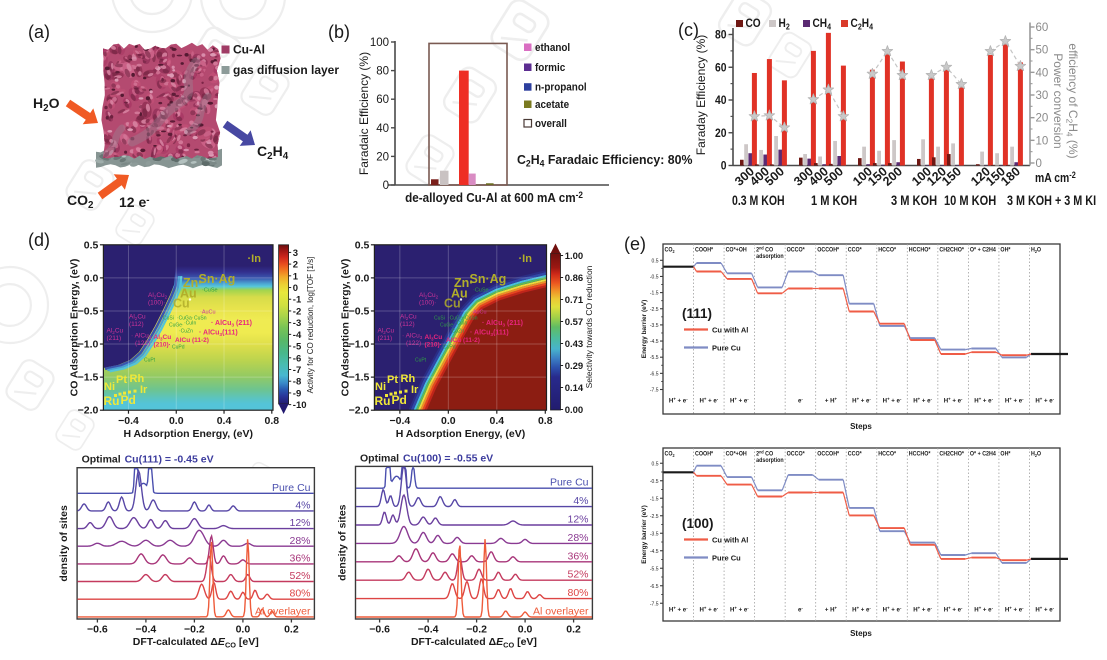  What do you see at coordinates (914, 200) in the screenshot?
I see `svg-text: 3 M KOH` at bounding box center [914, 200].